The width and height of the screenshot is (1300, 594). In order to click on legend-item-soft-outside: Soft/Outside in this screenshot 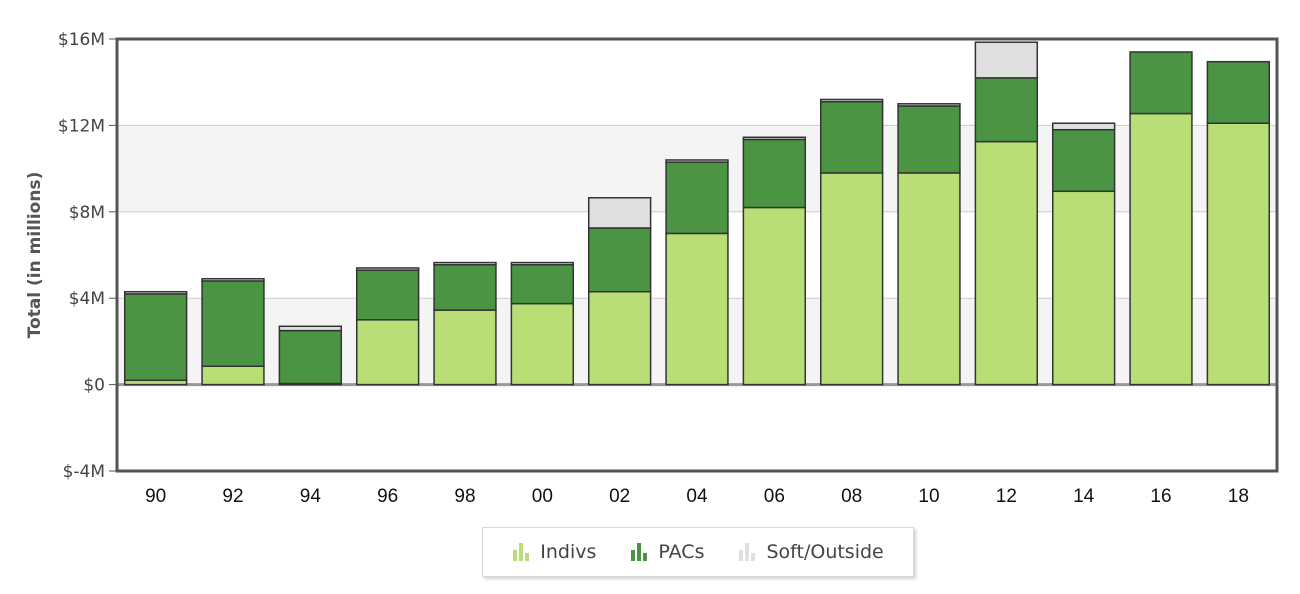, I will do `click(811, 552)`.